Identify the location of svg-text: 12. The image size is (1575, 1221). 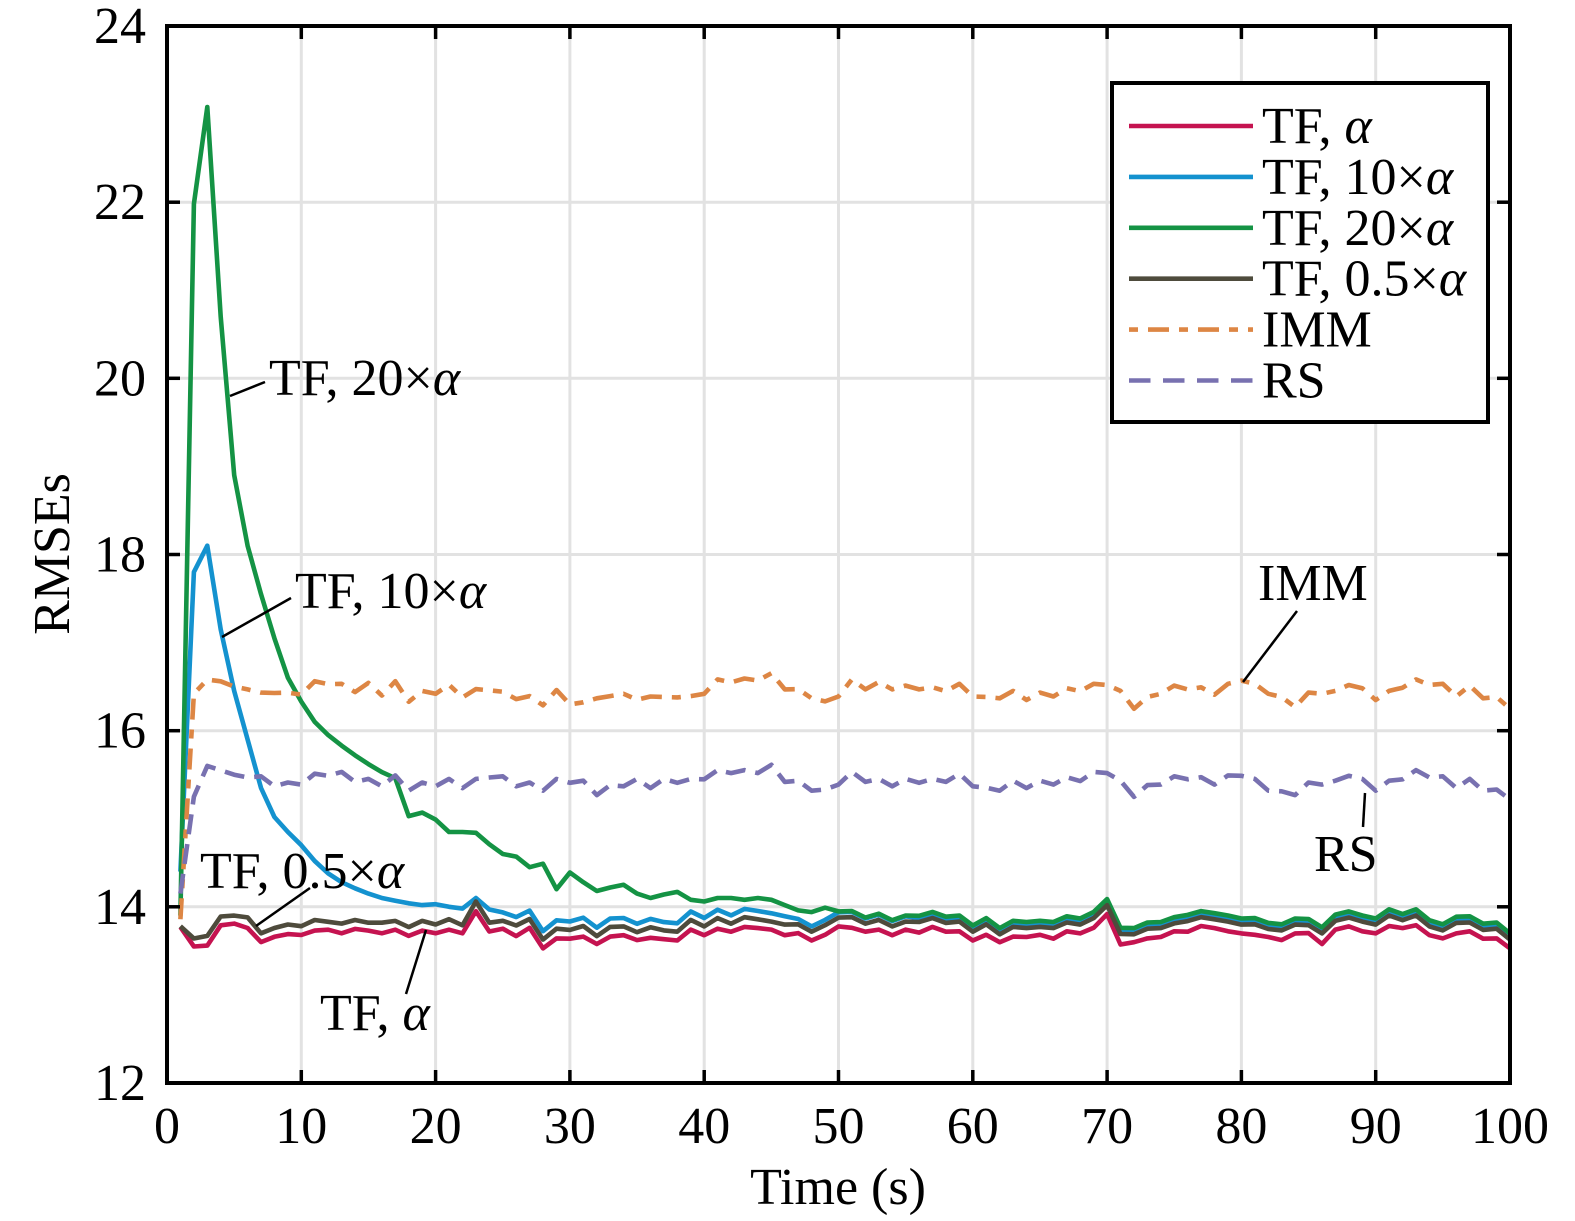
(120, 1083).